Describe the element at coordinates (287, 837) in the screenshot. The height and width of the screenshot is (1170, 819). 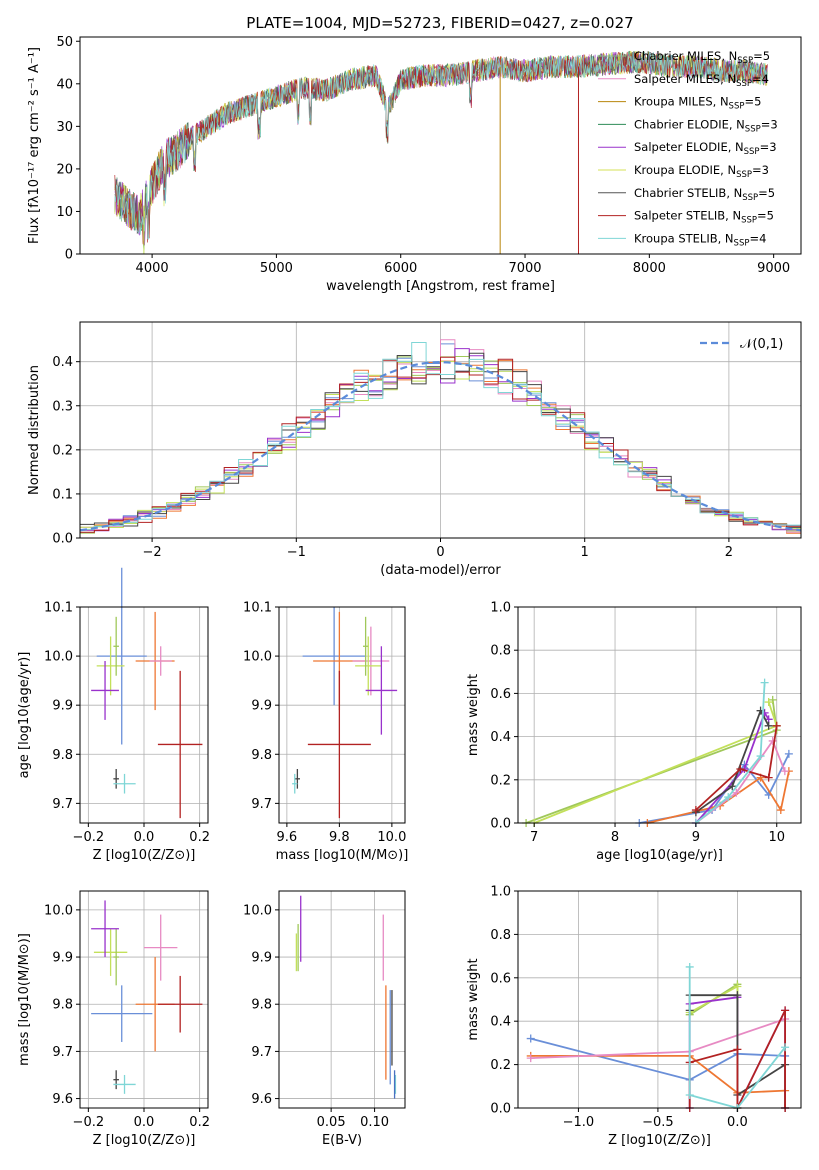
I see `x-tick-label: 9.6` at that location.